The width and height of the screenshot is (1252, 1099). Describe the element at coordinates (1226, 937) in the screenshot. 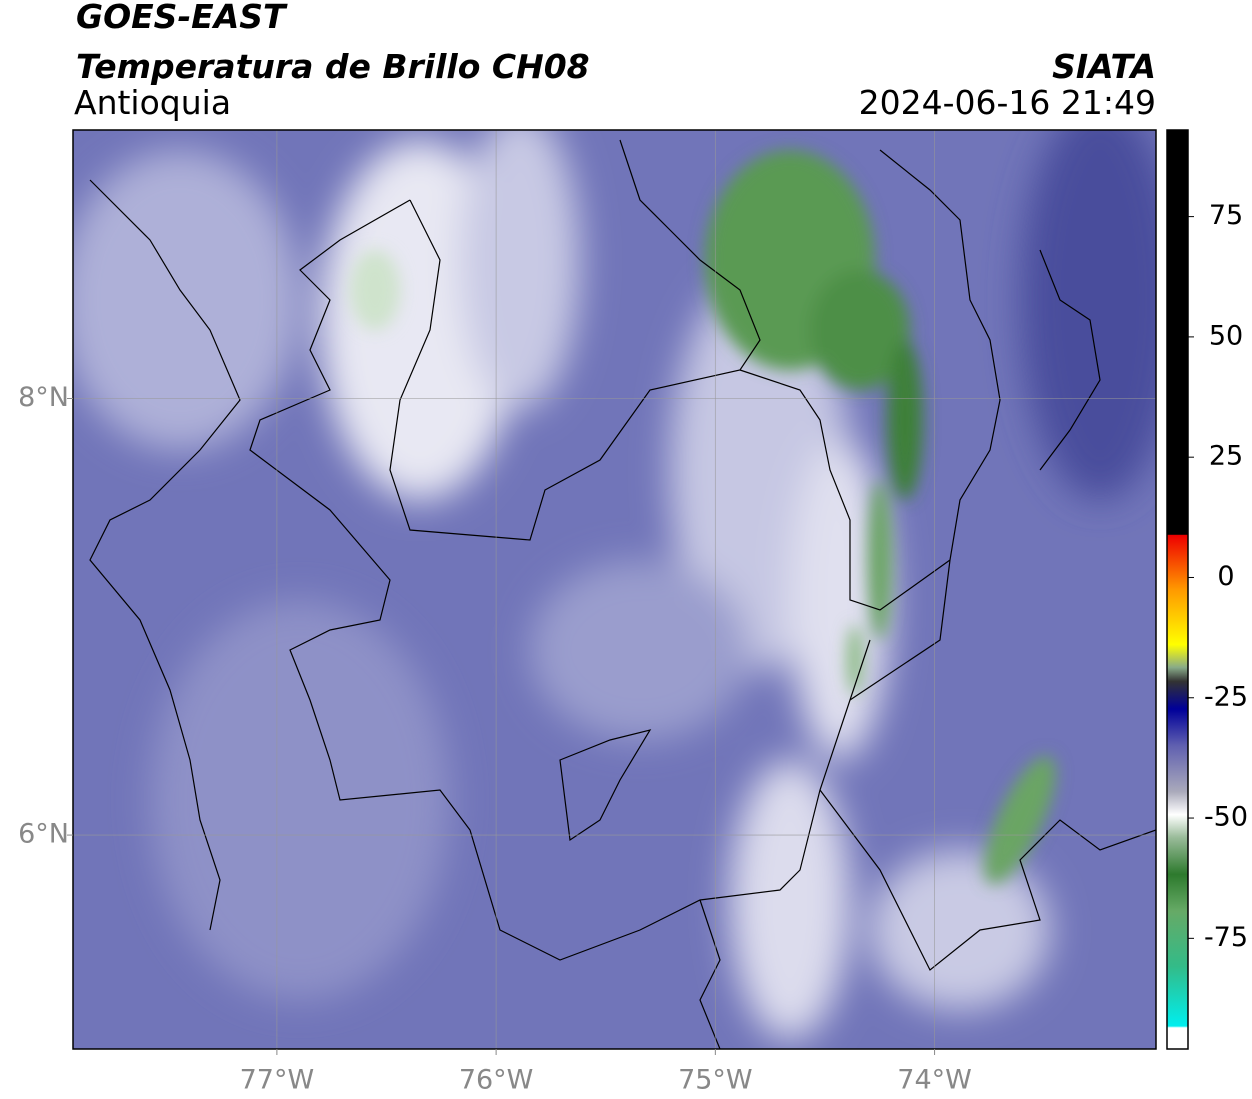

I see `colorbar-tick-label: -75` at that location.